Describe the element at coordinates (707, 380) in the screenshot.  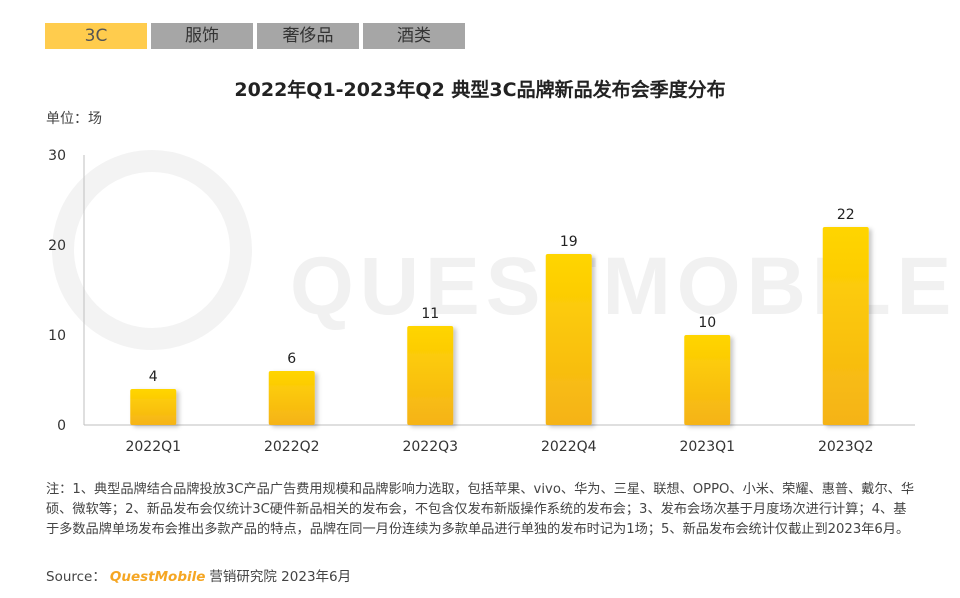
I see `bar-2023Q1` at that location.